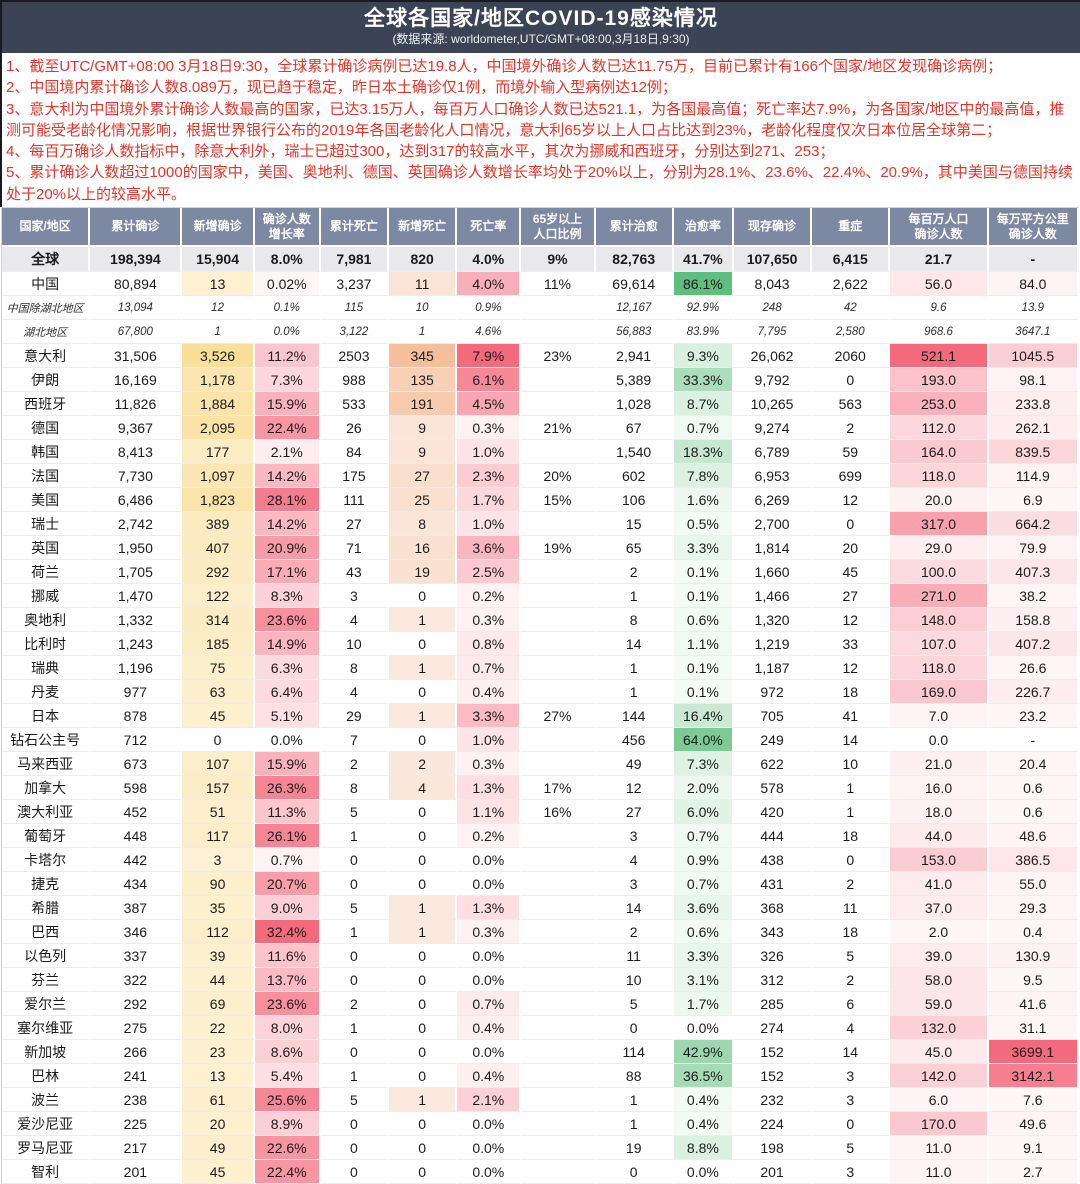 This screenshot has height=1184, width=1080. I want to click on cell-col13: -, so click(1033, 260).